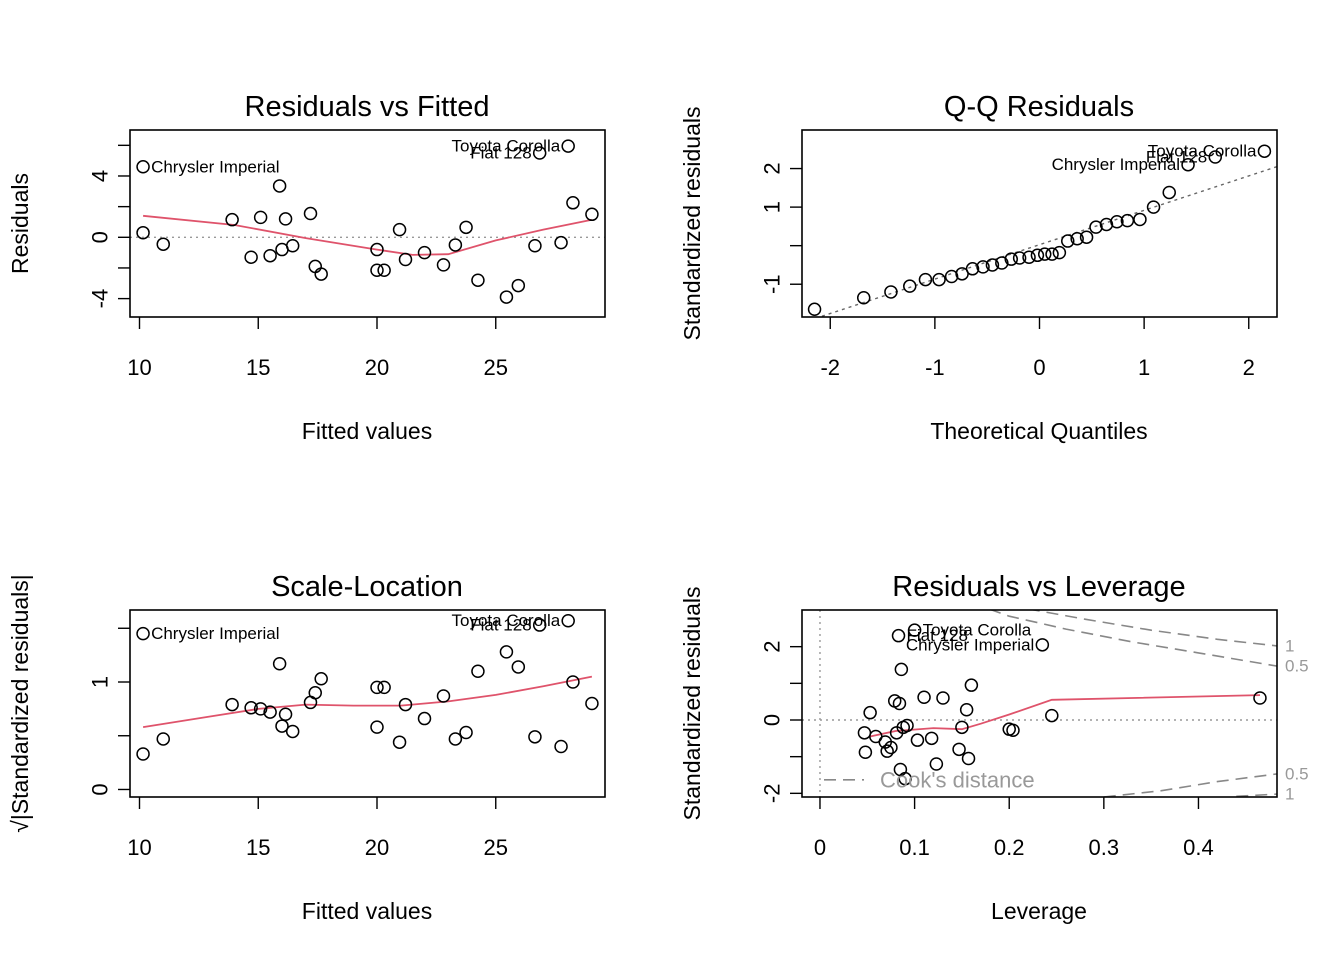 The image size is (1344, 960). What do you see at coordinates (1104, 847) in the screenshot?
I see `x-tick-label: 0.3` at bounding box center [1104, 847].